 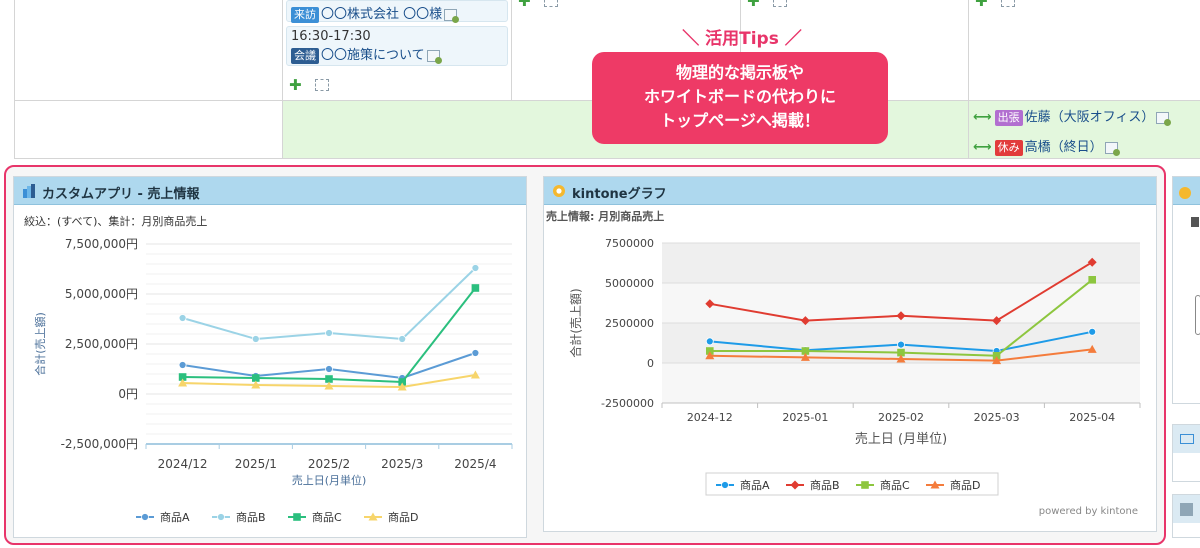 I want to click on chart-subtitle: 売上情報: 月別商品売上, so click(x=605, y=216).